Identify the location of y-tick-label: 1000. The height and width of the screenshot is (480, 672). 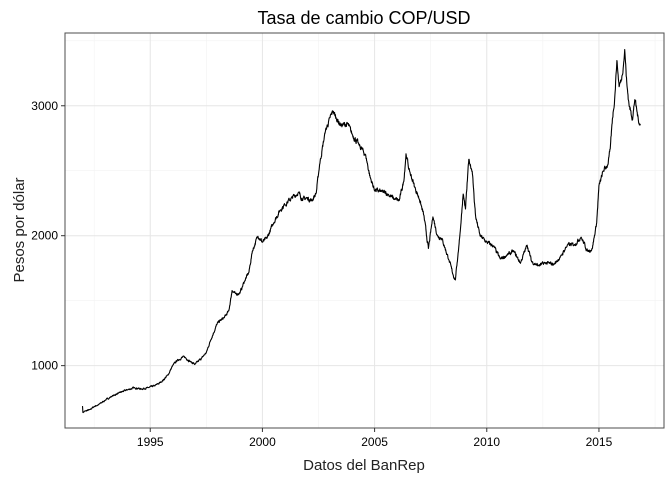
(44, 366).